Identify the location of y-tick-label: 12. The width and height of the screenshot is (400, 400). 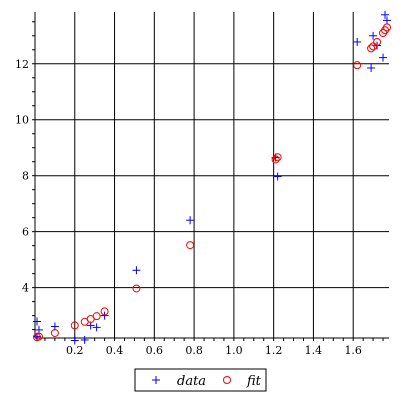
(22, 64).